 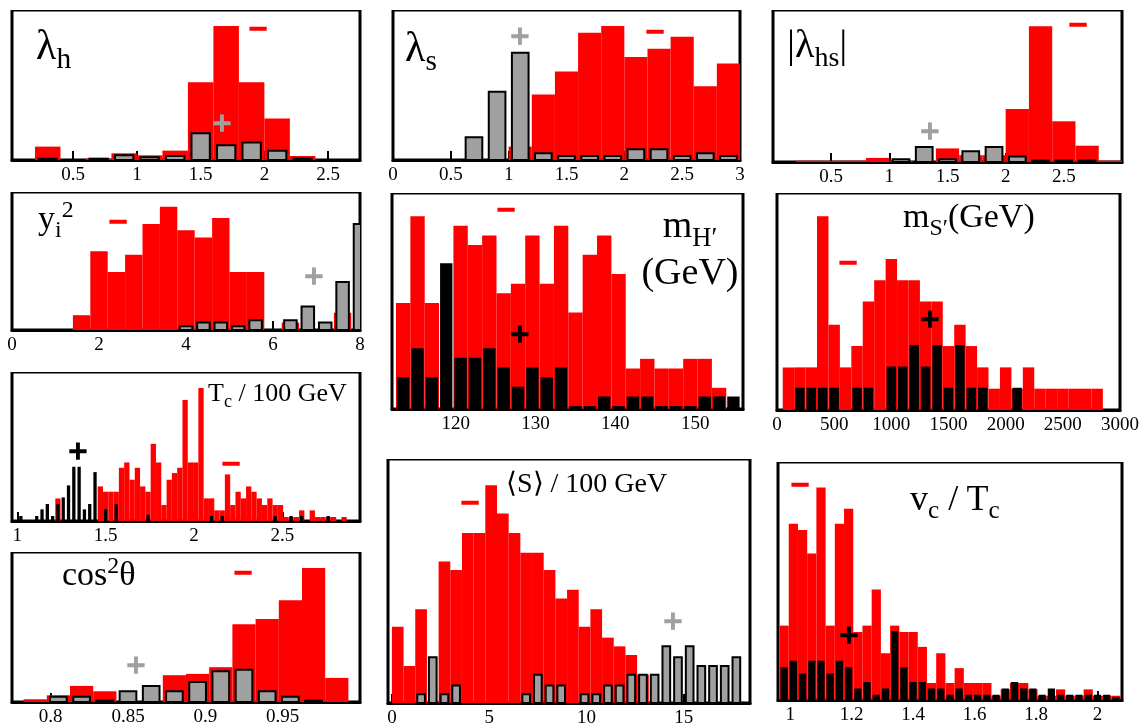 What do you see at coordinates (489, 716) in the screenshot?
I see `x-tick-label: 5` at bounding box center [489, 716].